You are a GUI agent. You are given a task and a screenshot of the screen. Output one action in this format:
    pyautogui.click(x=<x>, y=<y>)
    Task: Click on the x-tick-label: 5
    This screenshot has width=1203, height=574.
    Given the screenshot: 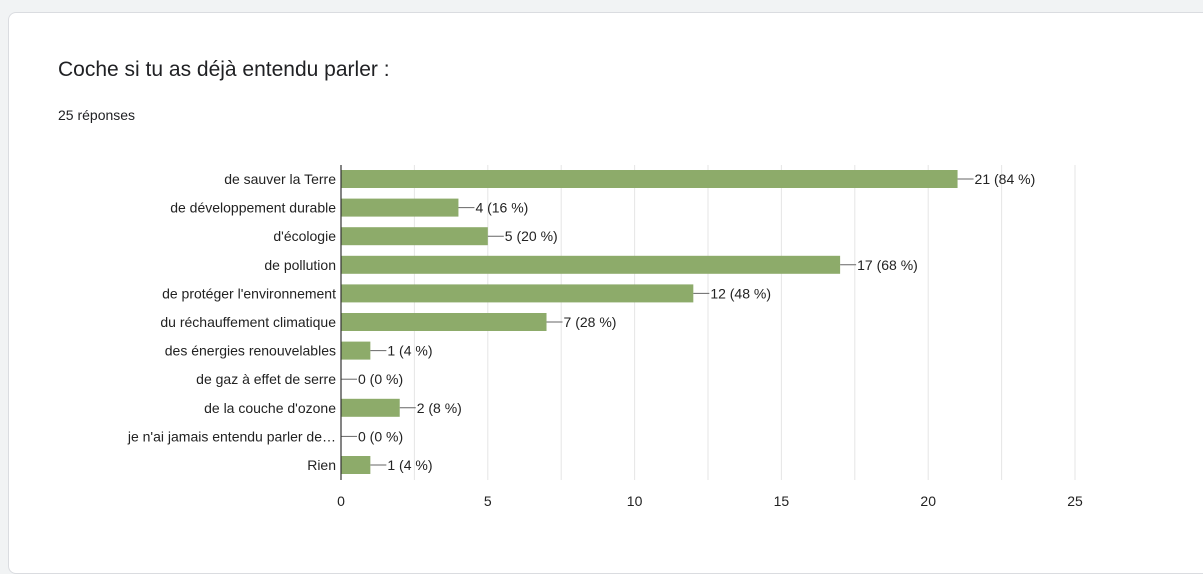 What is the action you would take?
    pyautogui.click(x=488, y=501)
    